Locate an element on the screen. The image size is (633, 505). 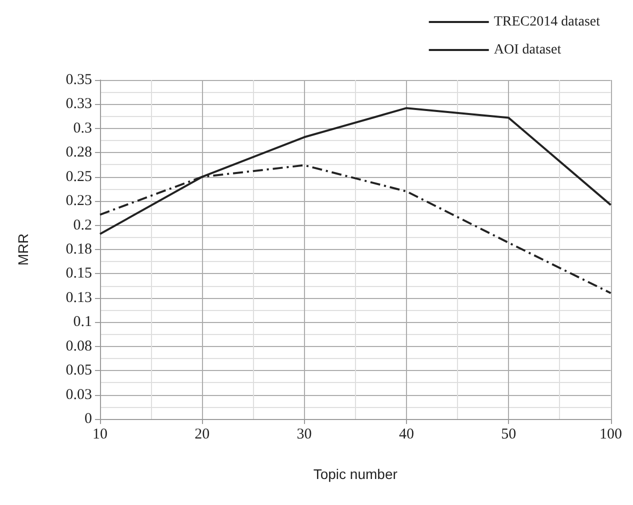
y-tick-label: 0.3 is located at coordinates (82, 128).